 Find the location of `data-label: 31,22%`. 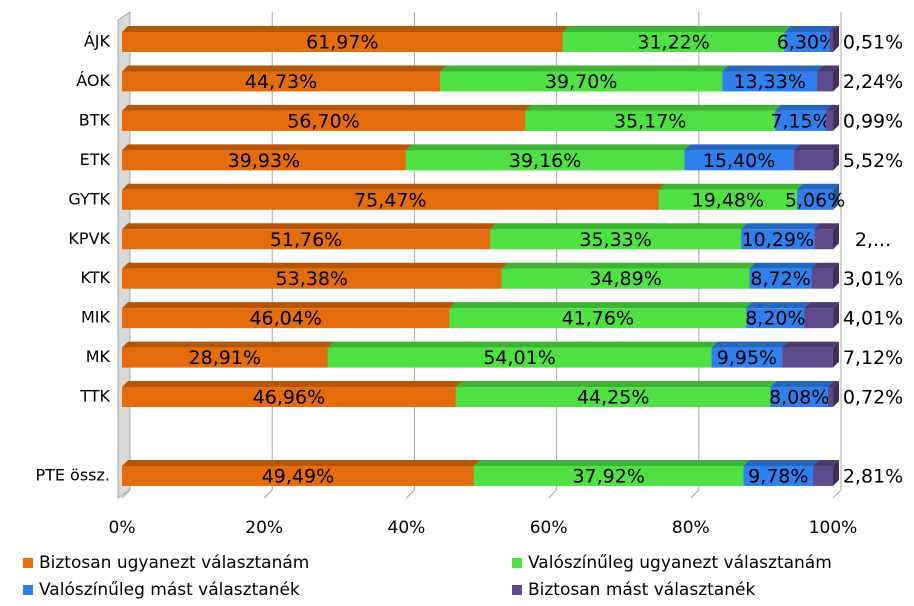

data-label: 31,22% is located at coordinates (673, 43).